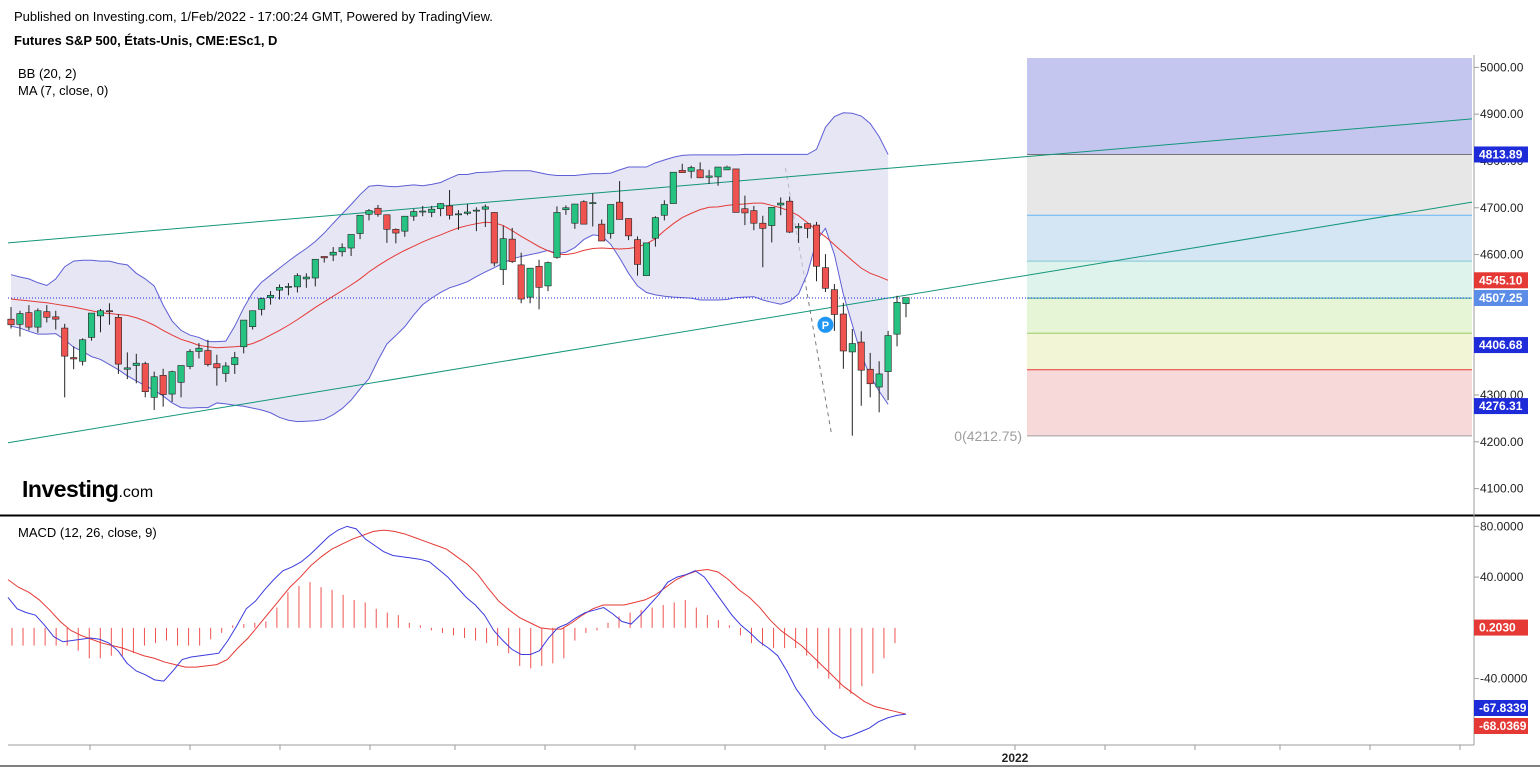 Image resolution: width=1540 pixels, height=772 pixels. I want to click on investing-logo: Investing.com, so click(87, 489).